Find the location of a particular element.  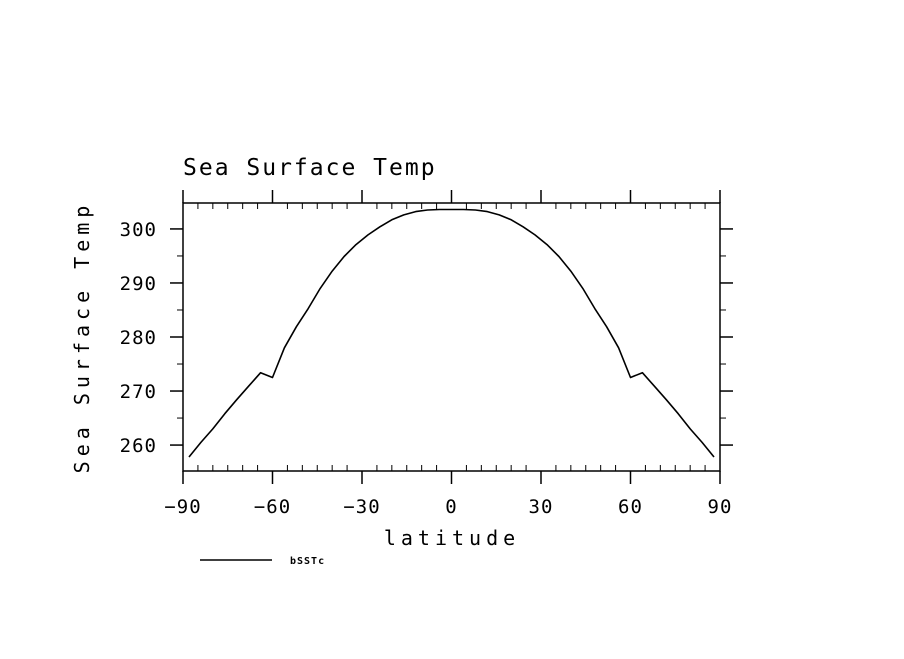

y-axis-label: Sea Surface Temp is located at coordinates (82, 337).